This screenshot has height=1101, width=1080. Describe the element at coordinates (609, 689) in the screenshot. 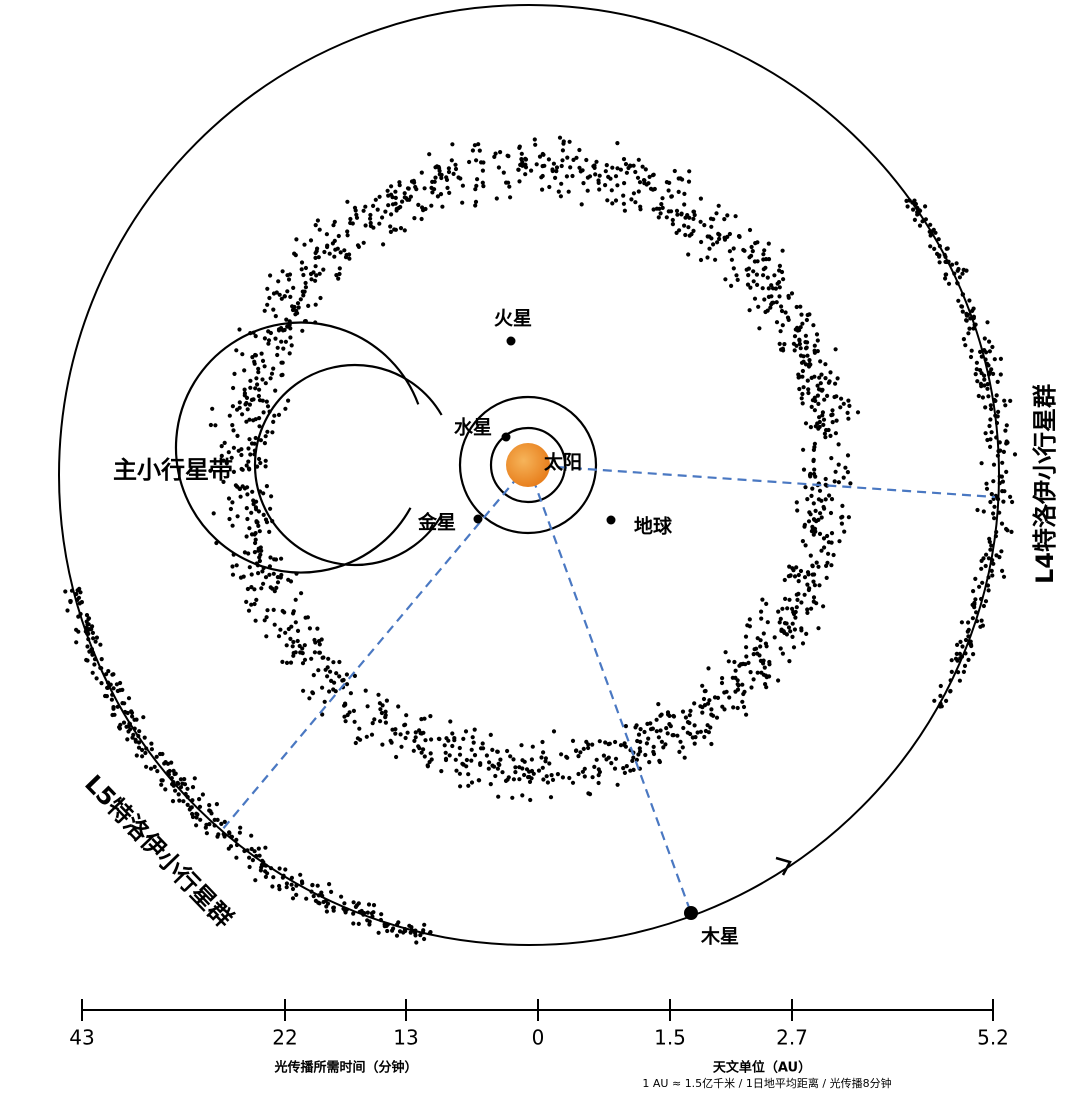

I see `jupiter-line` at that location.